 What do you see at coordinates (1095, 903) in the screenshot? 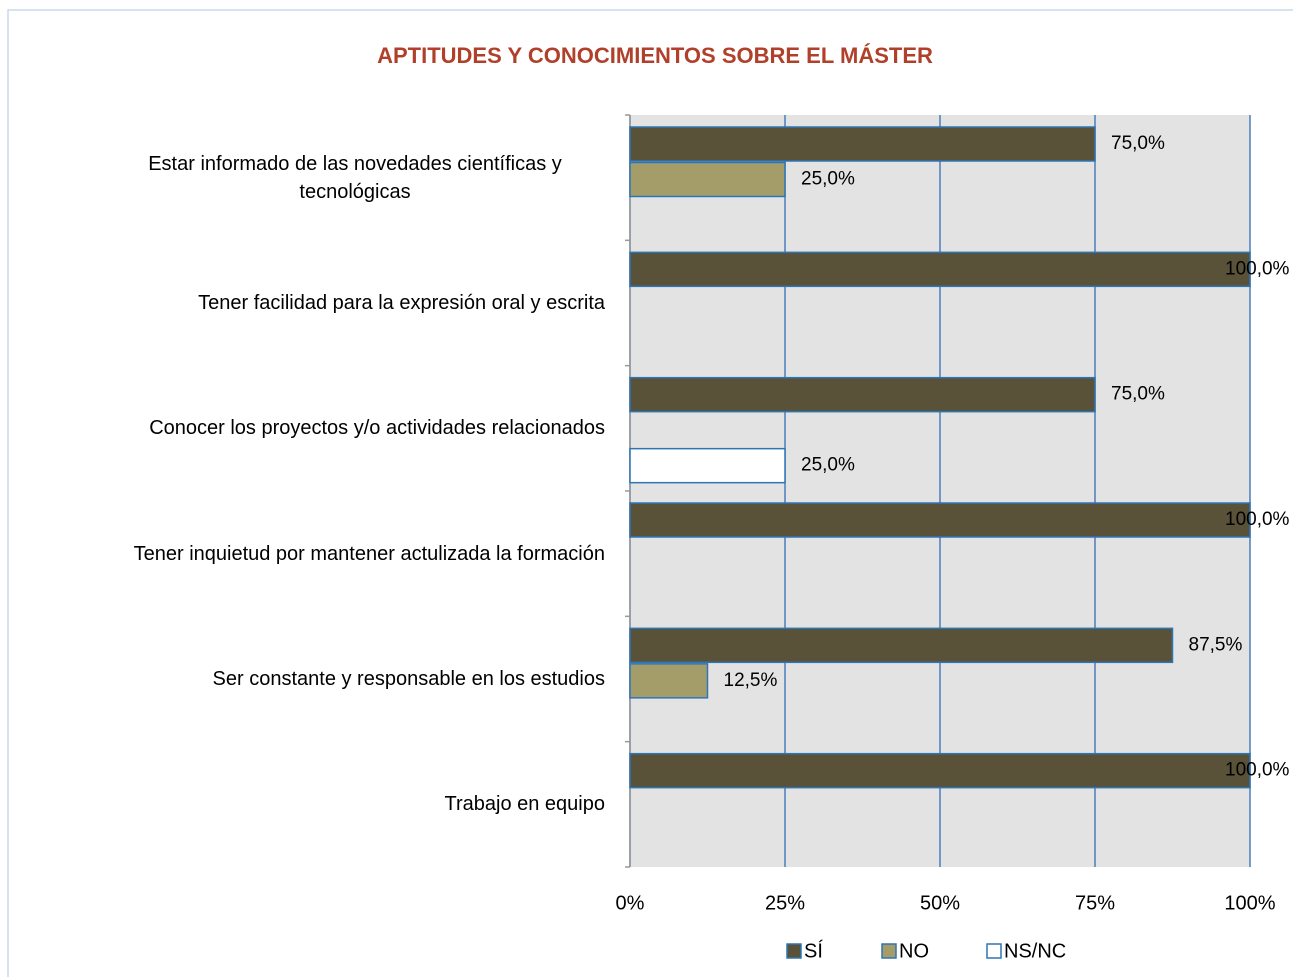
I see `x-tick-label: 75%` at bounding box center [1095, 903].